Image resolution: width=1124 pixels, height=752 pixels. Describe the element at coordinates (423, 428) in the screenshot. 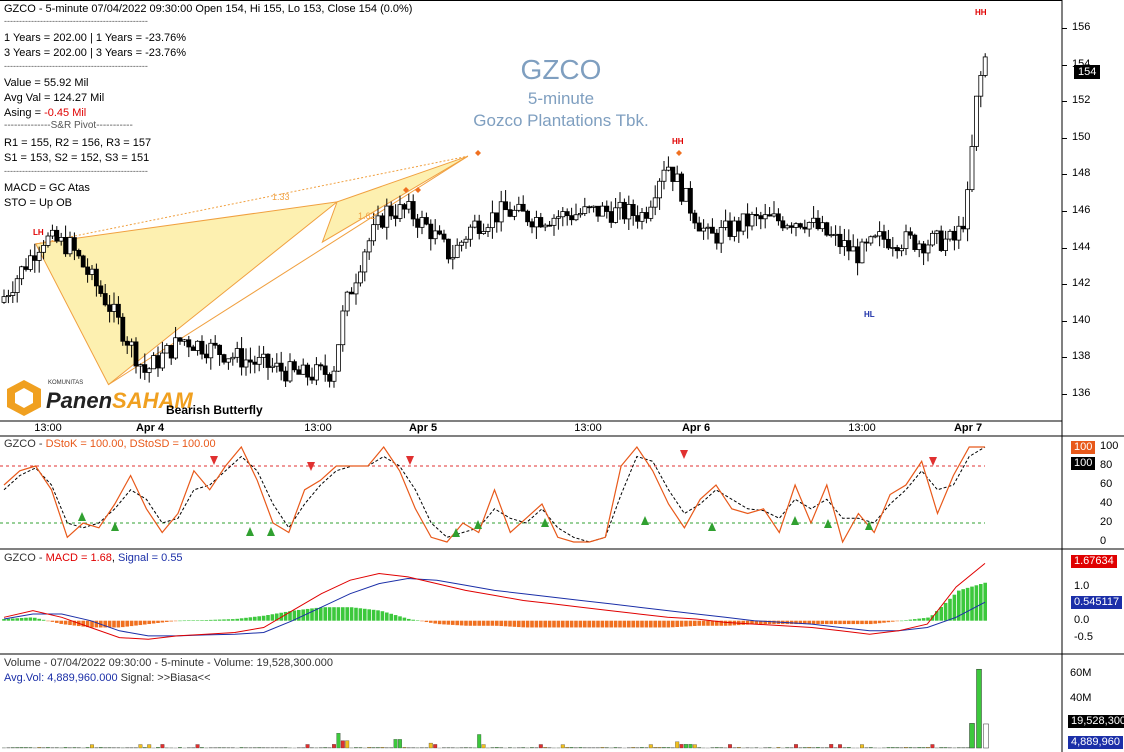

I see `time-tick-label: Apr 5` at that location.